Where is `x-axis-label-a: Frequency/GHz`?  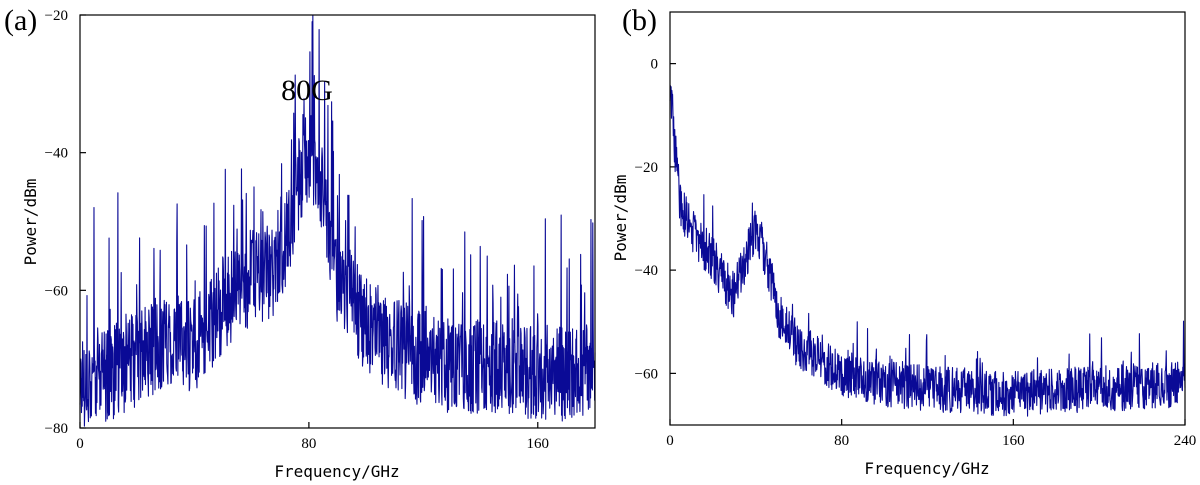 x-axis-label-a: Frequency/GHz is located at coordinates (336, 471).